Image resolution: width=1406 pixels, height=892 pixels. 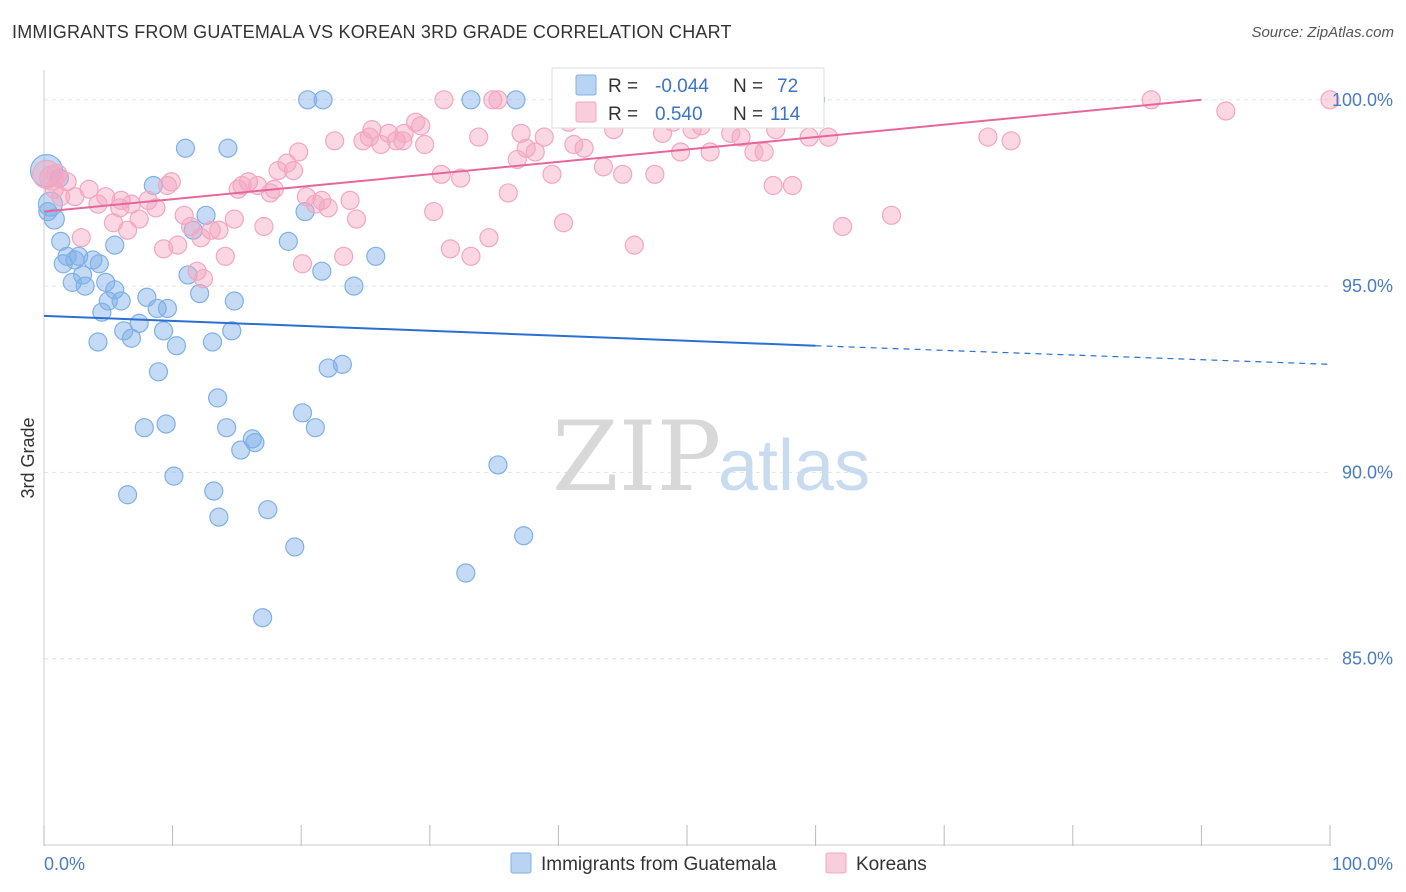 What do you see at coordinates (1362, 100) in the screenshot?
I see `y-tick-label: 100.0%` at bounding box center [1362, 100].